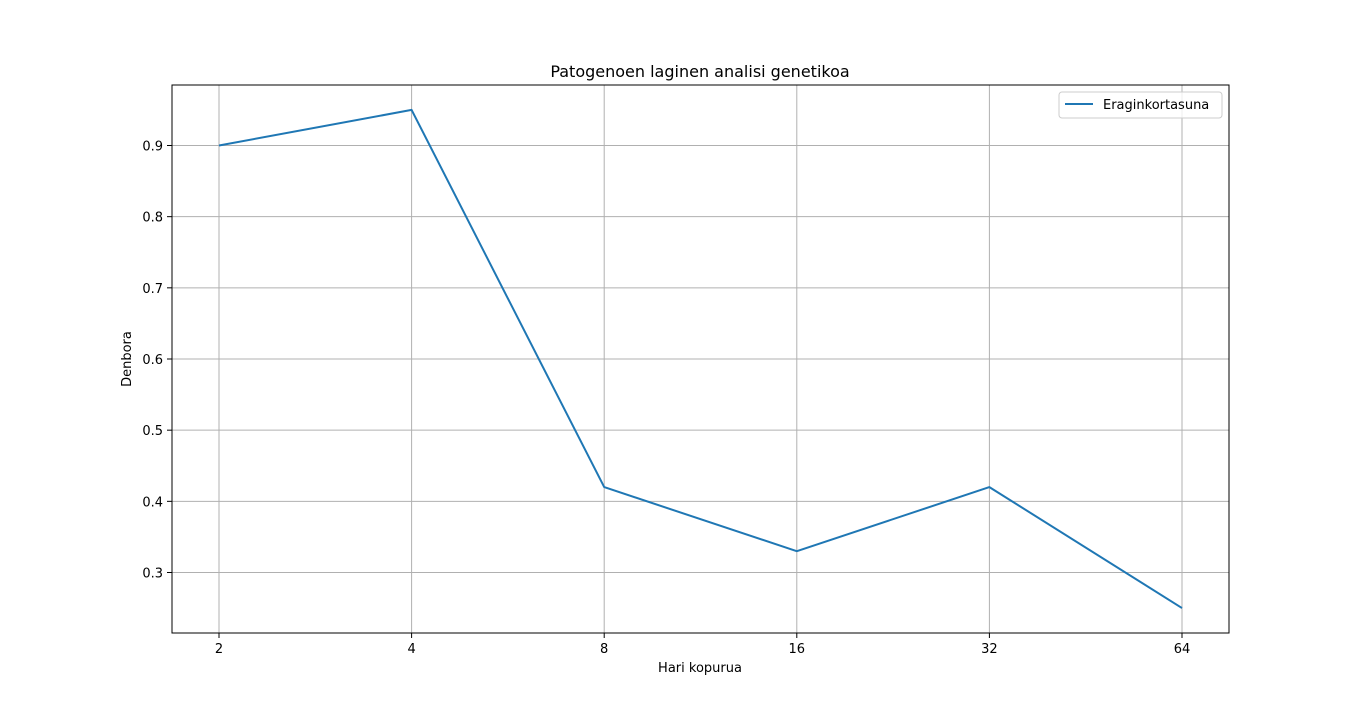 The height and width of the screenshot is (714, 1366). What do you see at coordinates (152, 360) in the screenshot?
I see `y-tick-label: 0.6` at bounding box center [152, 360].